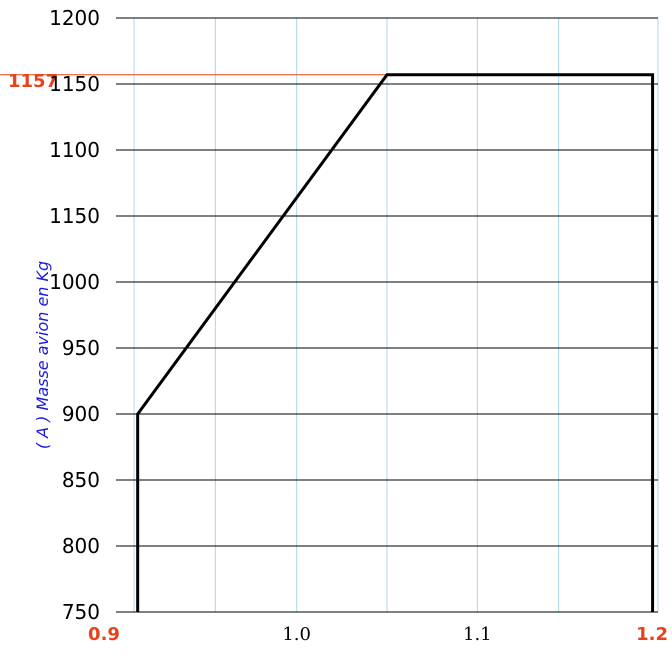 This screenshot has width=672, height=666. Describe the element at coordinates (296, 634) in the screenshot. I see `x-tick-label: 1.0` at that location.